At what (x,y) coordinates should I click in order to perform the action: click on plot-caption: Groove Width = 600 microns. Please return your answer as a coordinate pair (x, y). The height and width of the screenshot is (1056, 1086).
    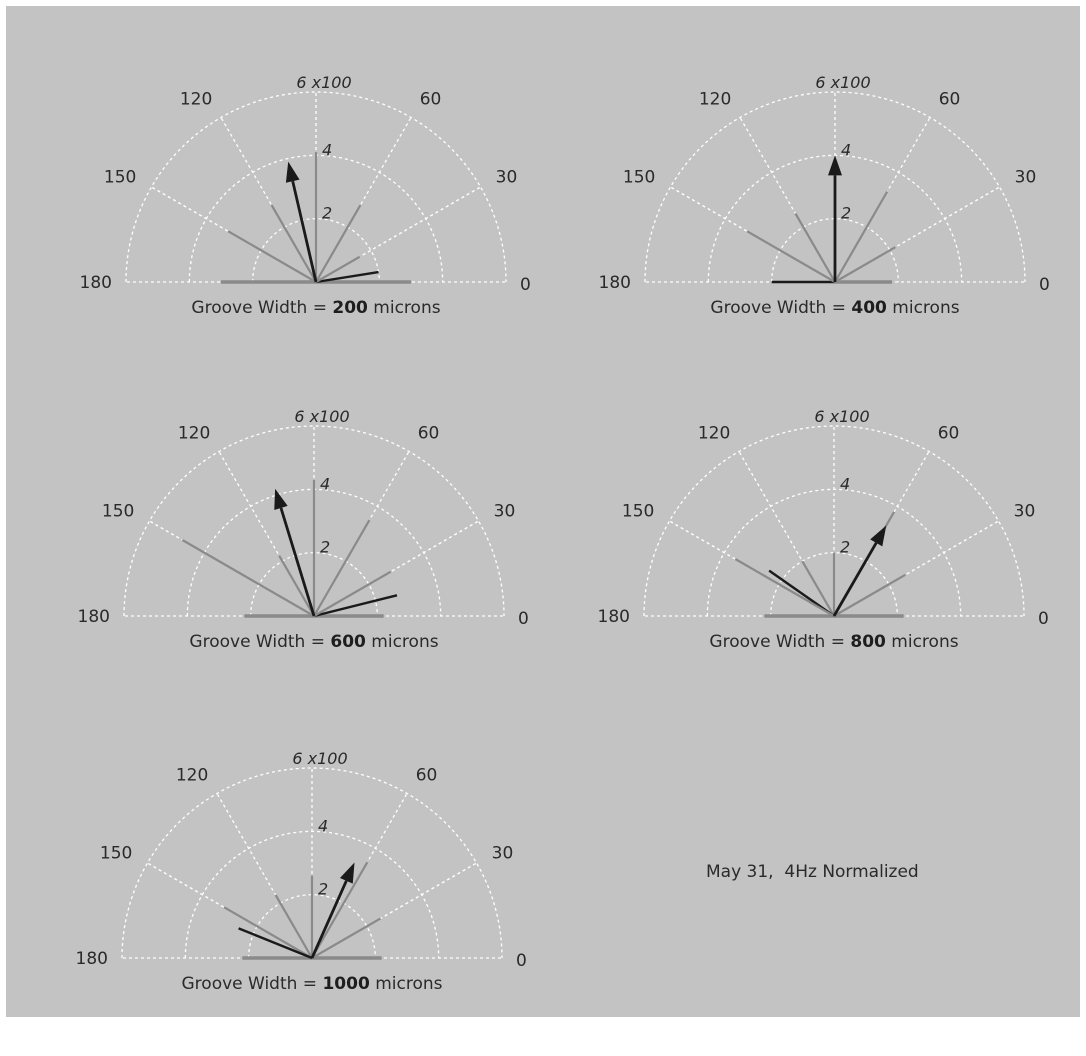
    Looking at the image, I should click on (314, 642).